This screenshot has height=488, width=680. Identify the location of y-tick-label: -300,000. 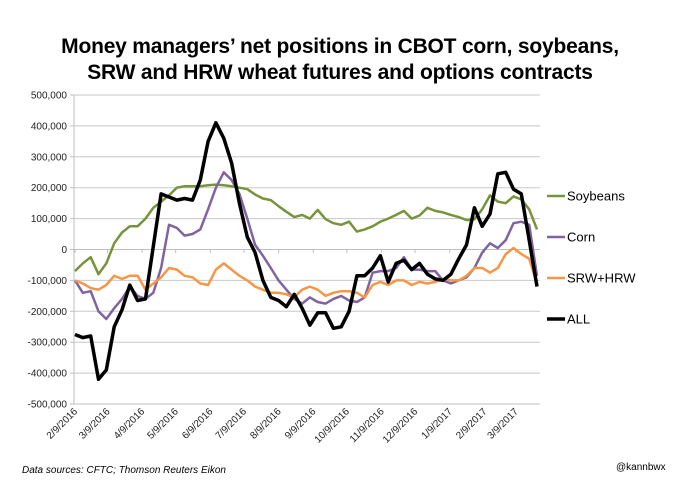
(48, 343).